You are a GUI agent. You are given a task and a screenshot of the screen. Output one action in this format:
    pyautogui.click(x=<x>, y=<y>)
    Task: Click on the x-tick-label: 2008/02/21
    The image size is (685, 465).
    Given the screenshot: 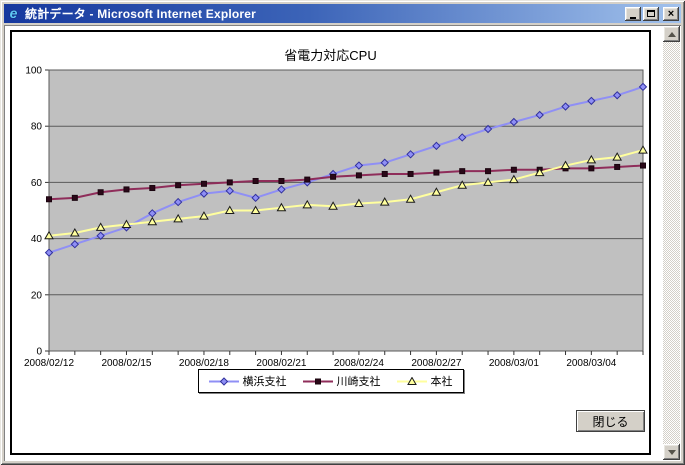 What is the action you would take?
    pyautogui.click(x=281, y=363)
    